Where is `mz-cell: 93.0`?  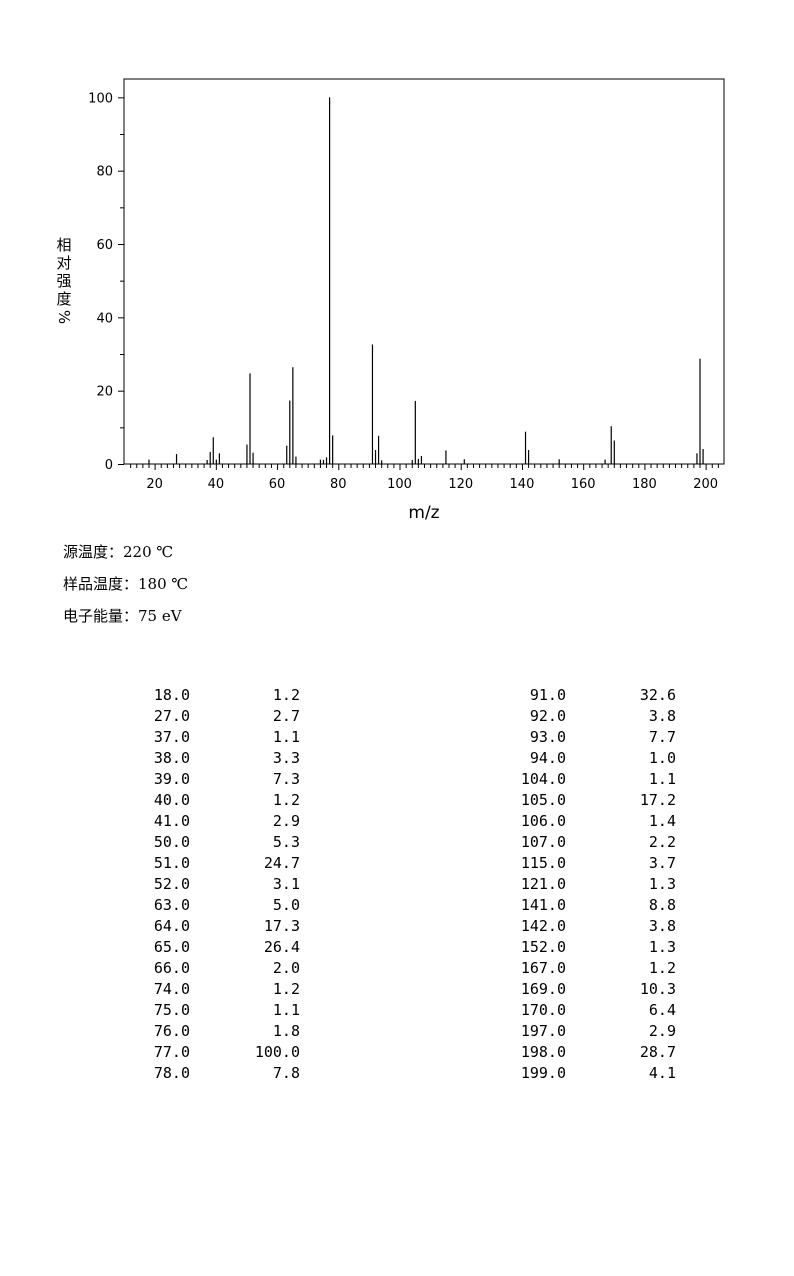
mz-cell: 93.0 is located at coordinates (547, 737).